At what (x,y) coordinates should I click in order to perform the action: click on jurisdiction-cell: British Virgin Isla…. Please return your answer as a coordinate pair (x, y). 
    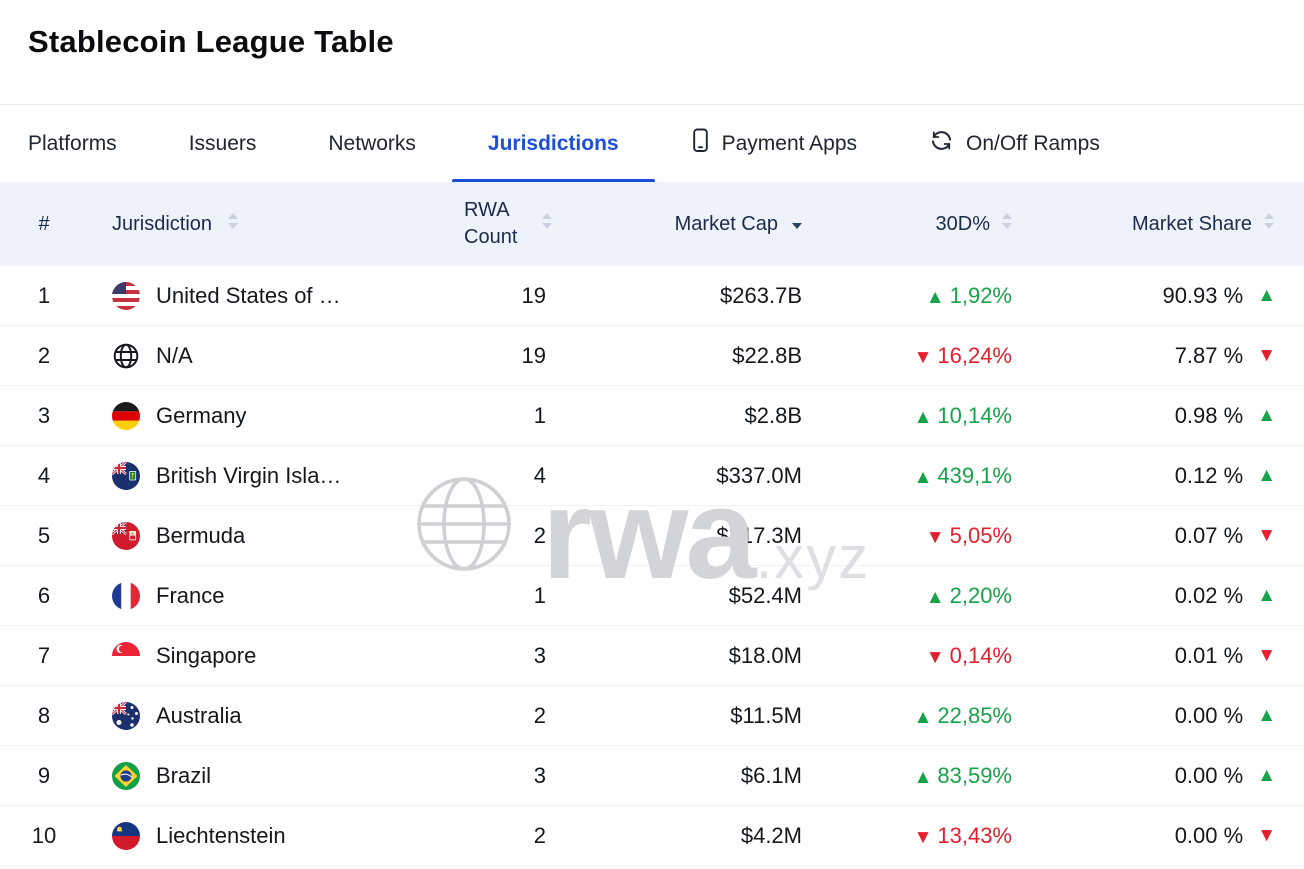
    Looking at the image, I should click on (238, 475).